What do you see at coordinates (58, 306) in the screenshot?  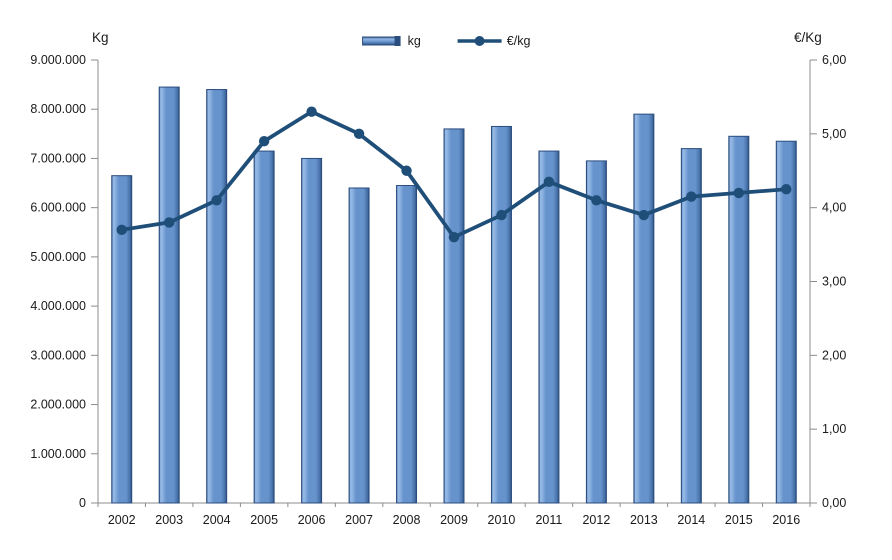 I see `left-axis-tick-label: 4.000.000` at bounding box center [58, 306].